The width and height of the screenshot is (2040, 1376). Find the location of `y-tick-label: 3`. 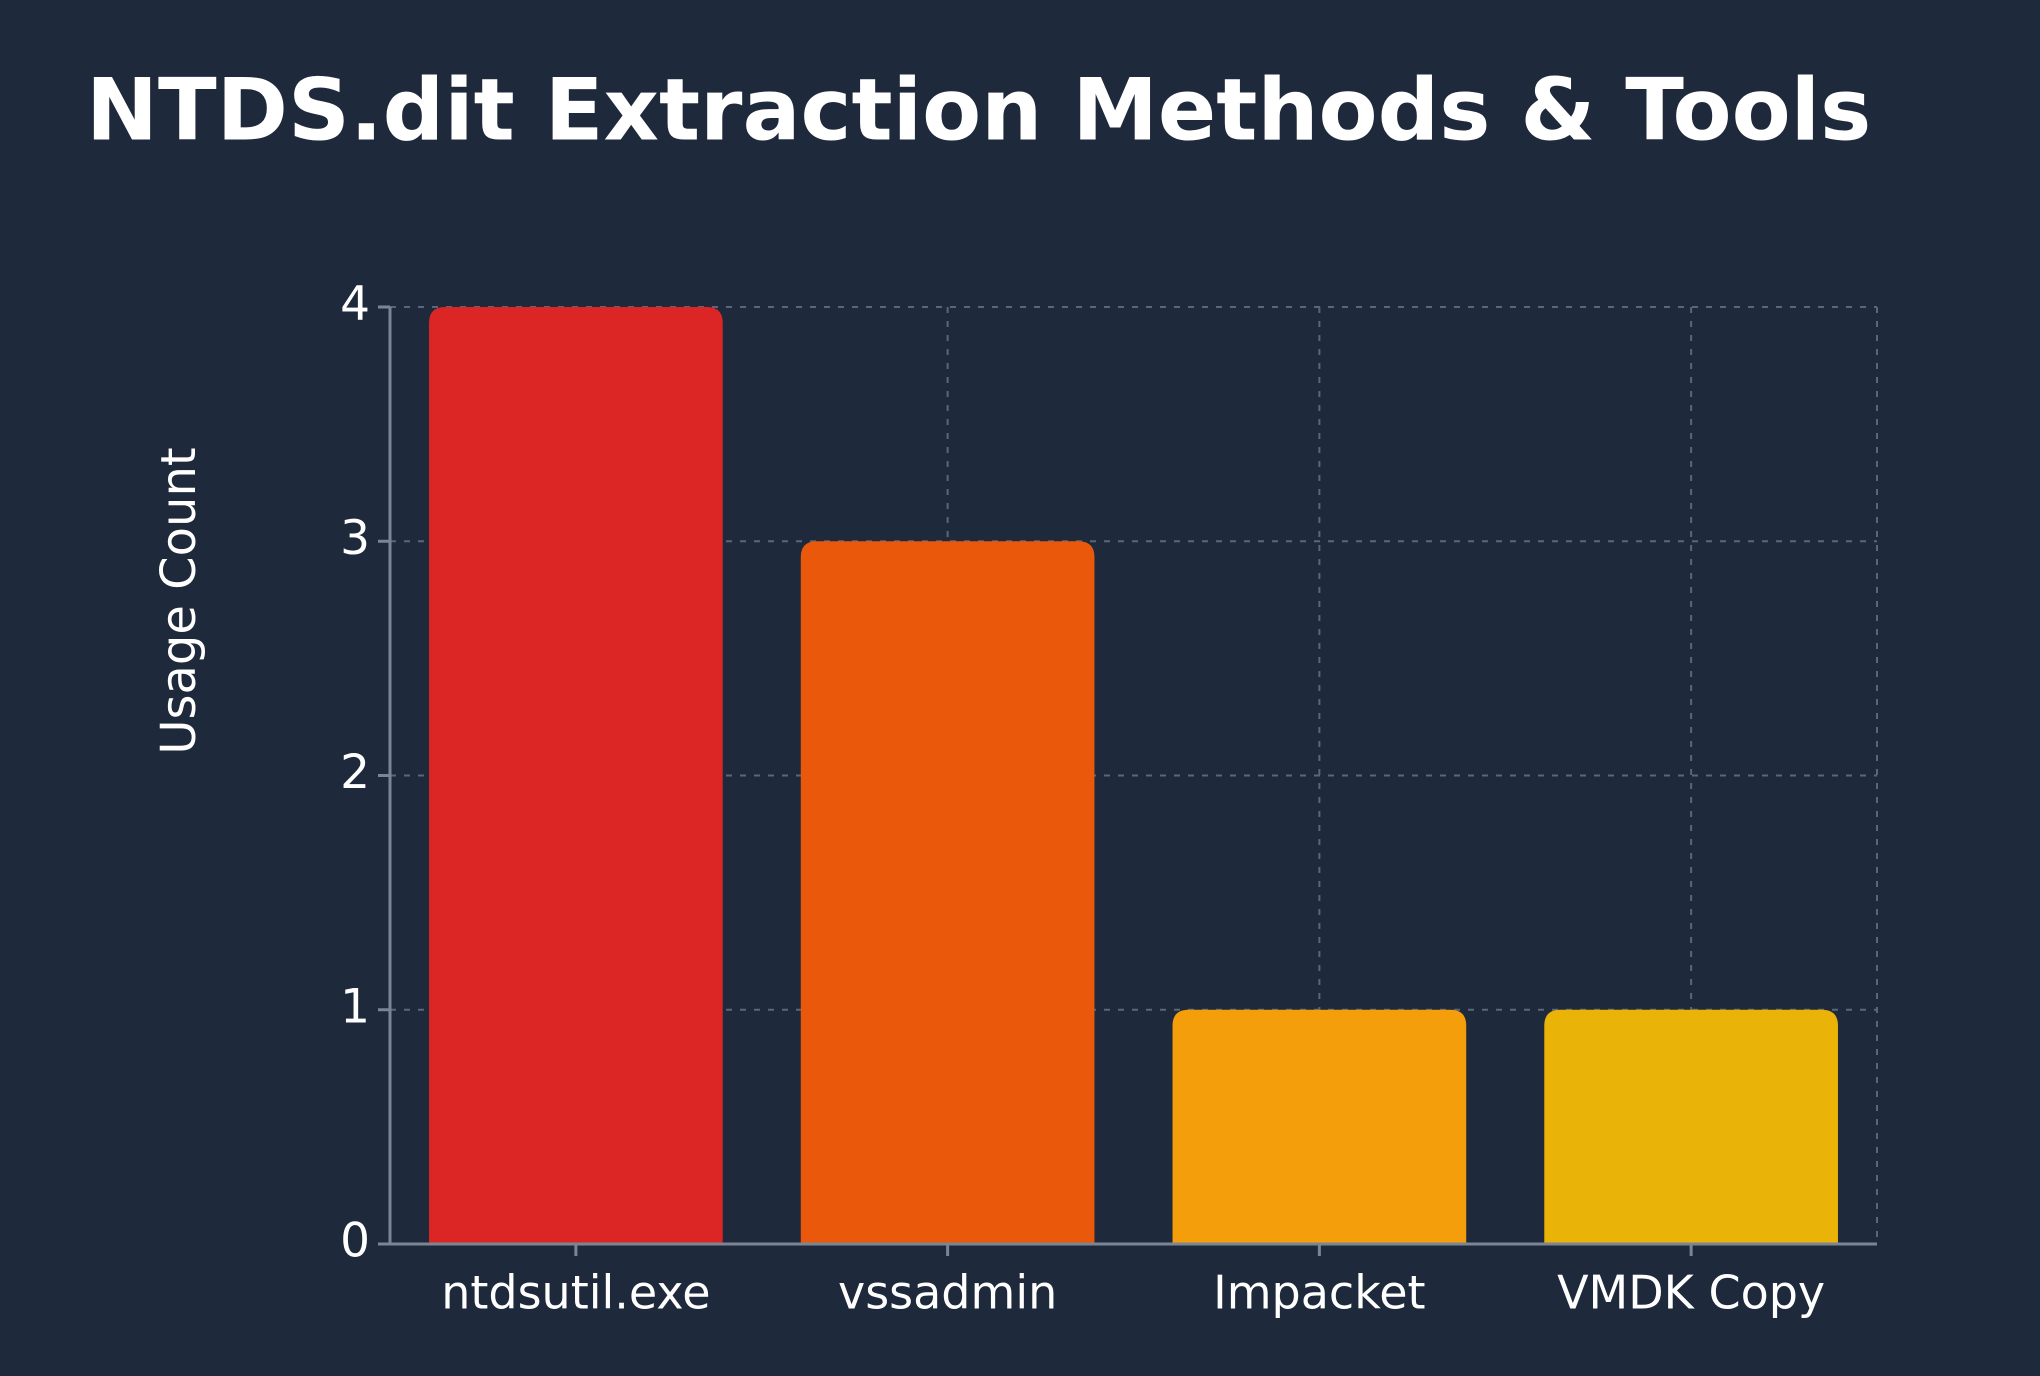

y-tick-label: 3 is located at coordinates (355, 538).